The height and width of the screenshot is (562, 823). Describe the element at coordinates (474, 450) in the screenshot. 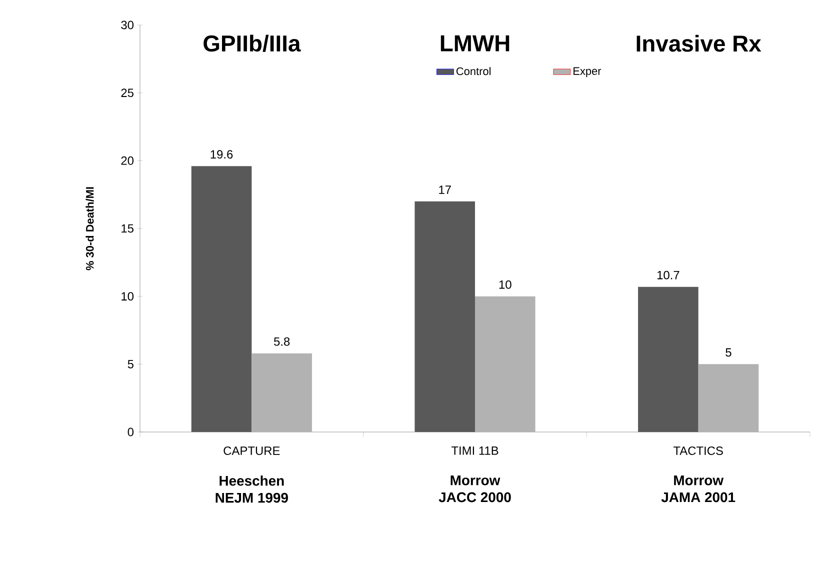

I see `x-tick-label: TIMI 11B` at that location.